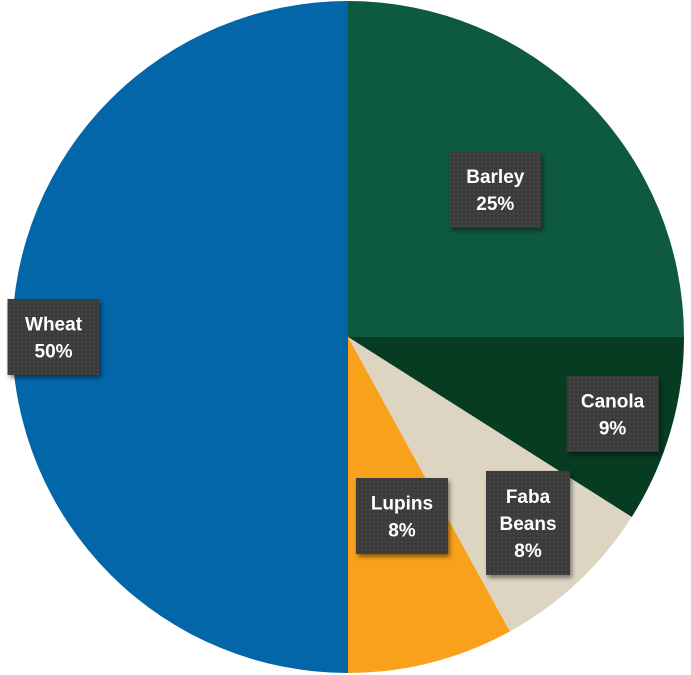 The width and height of the screenshot is (691, 675). Describe the element at coordinates (54, 325) in the screenshot. I see `data-label-category: Wheat` at that location.